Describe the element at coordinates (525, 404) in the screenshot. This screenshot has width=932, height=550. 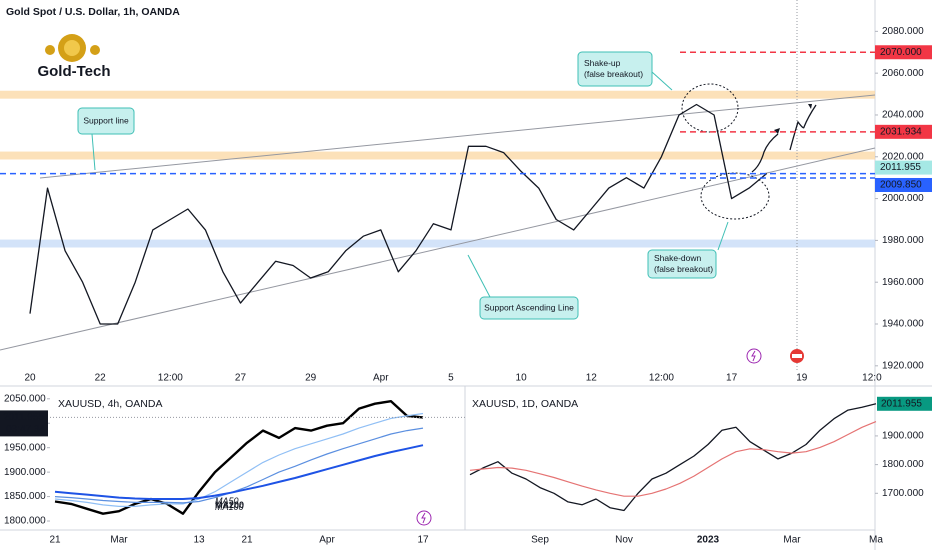
I see `pane-title: XAUUSD, 1D, OANDA` at that location.